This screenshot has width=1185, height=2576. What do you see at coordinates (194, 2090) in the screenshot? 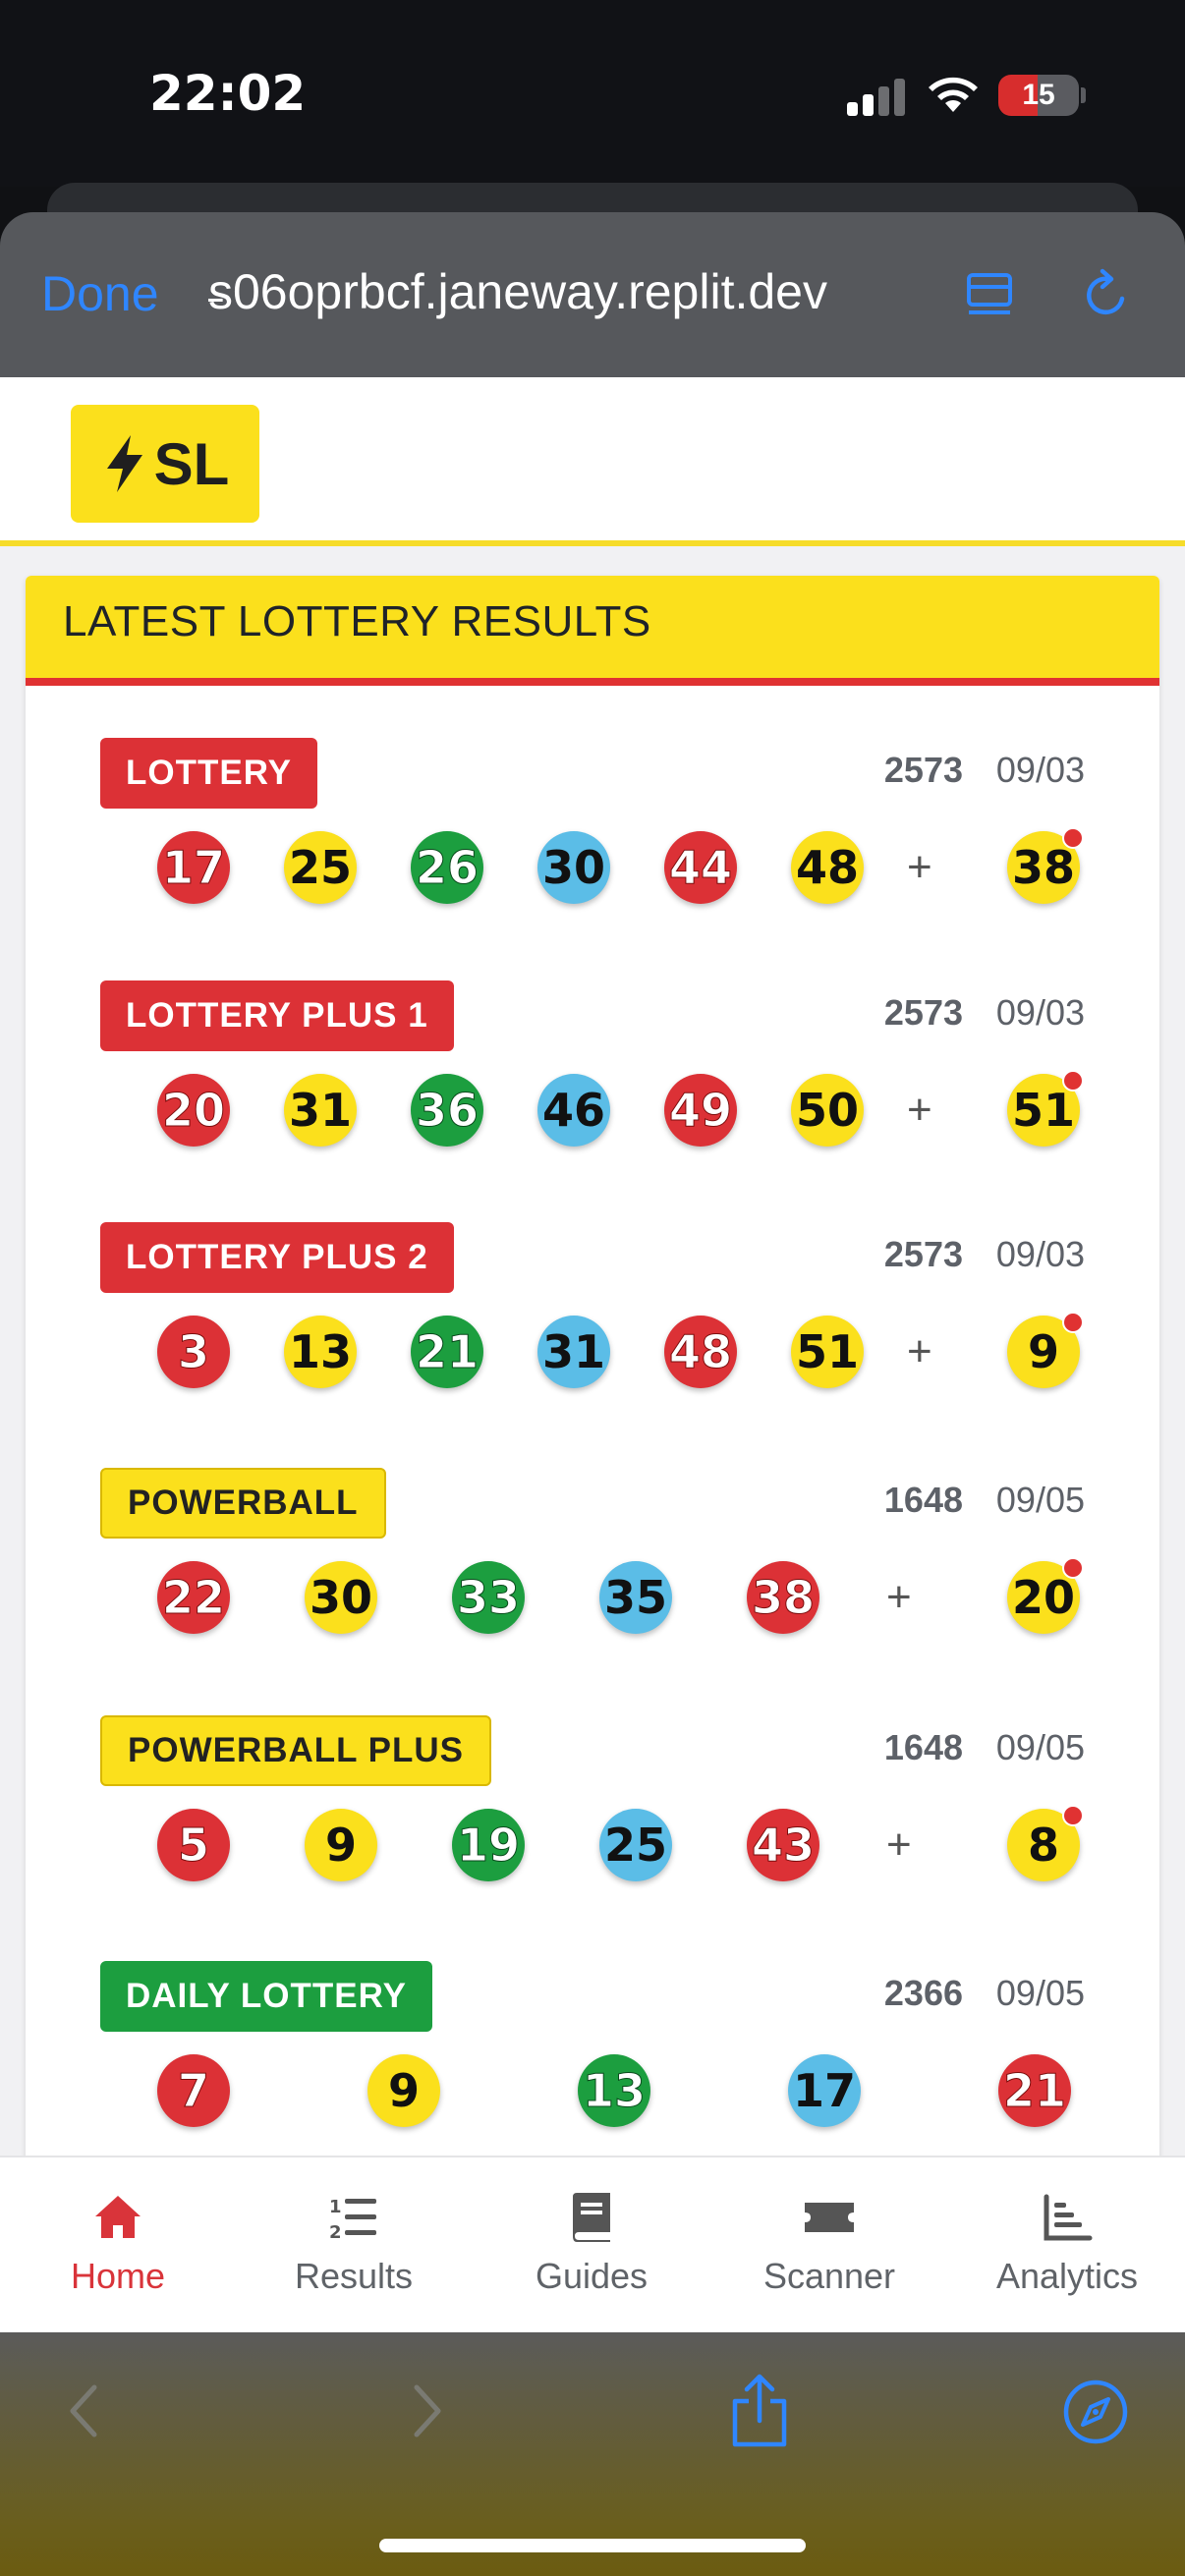
I see `lottery-ball: 7` at bounding box center [194, 2090].